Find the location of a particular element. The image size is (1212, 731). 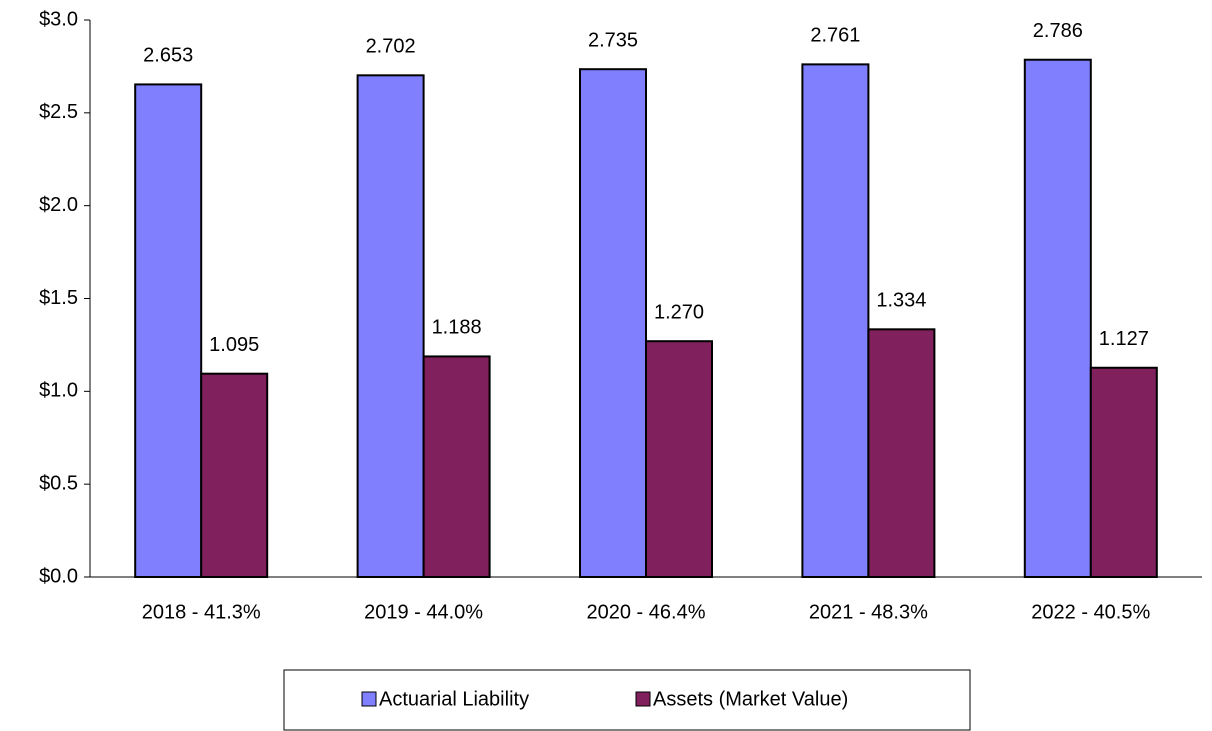

legend-label: Assets (Market Value) is located at coordinates (750, 699).